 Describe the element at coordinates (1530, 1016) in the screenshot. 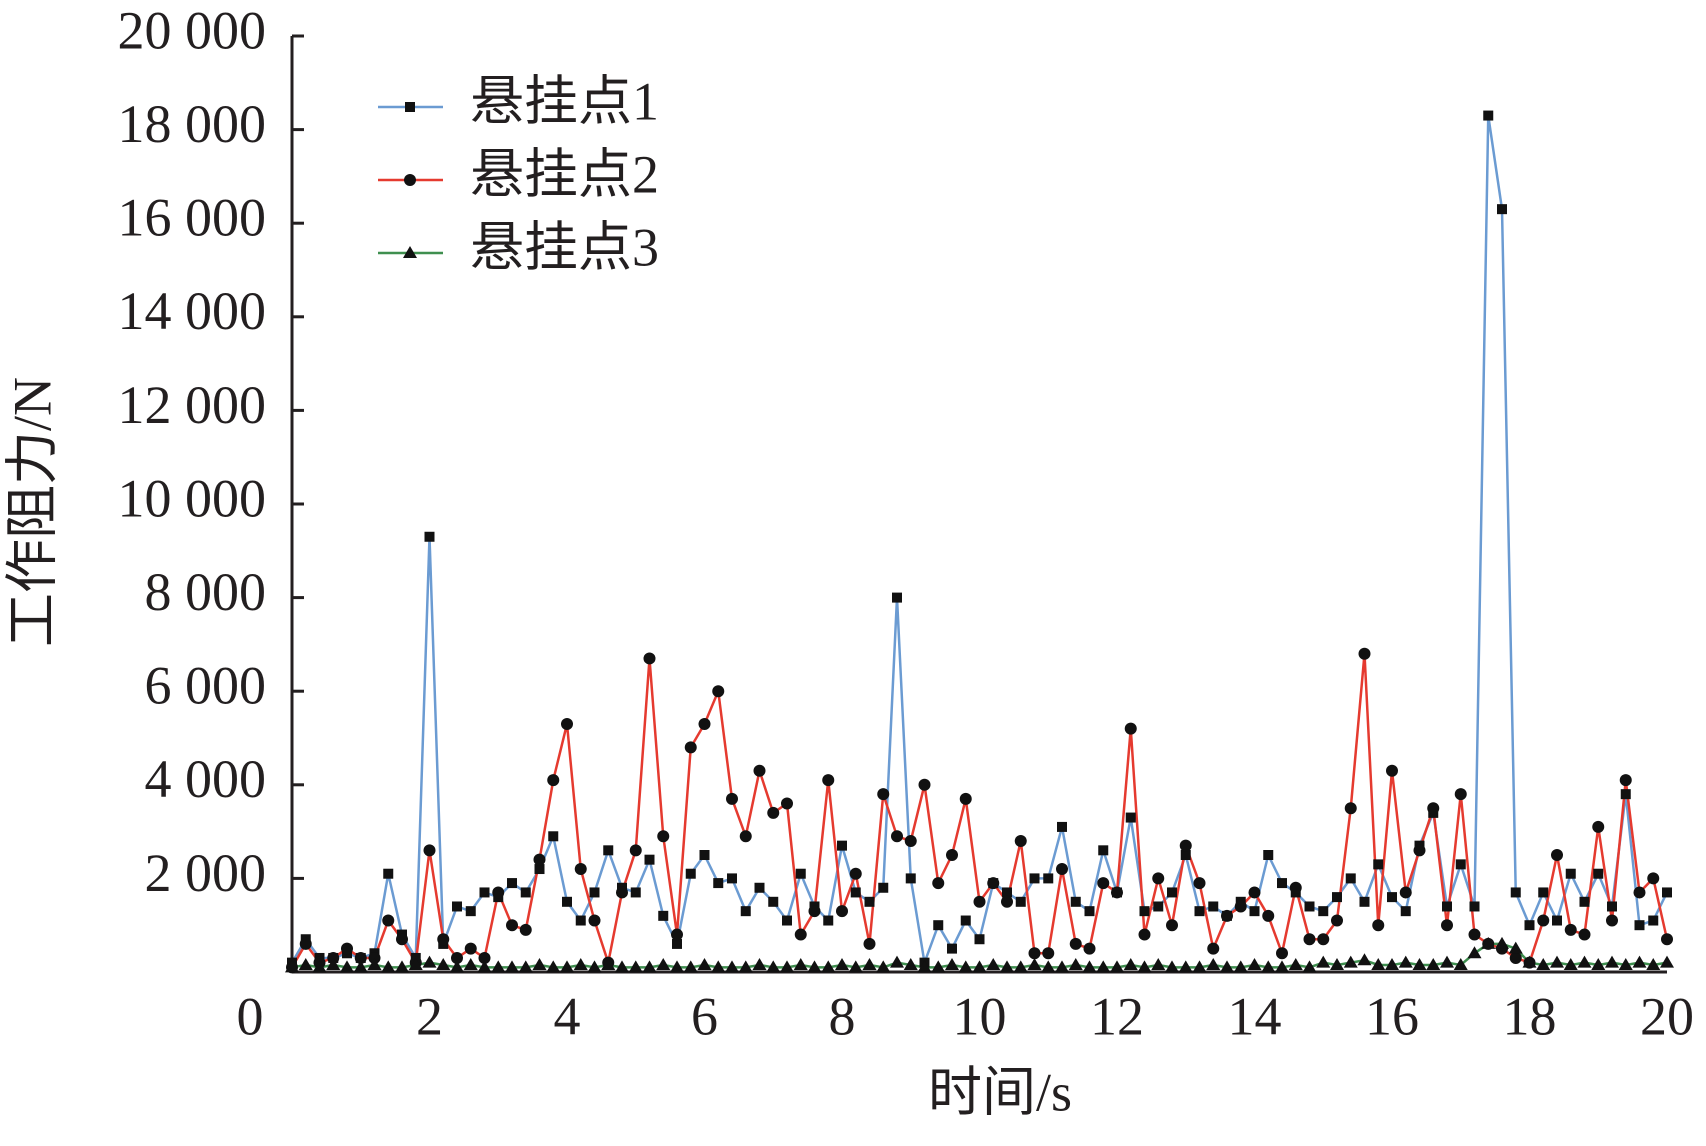

I see `x-tick-label: 18` at that location.